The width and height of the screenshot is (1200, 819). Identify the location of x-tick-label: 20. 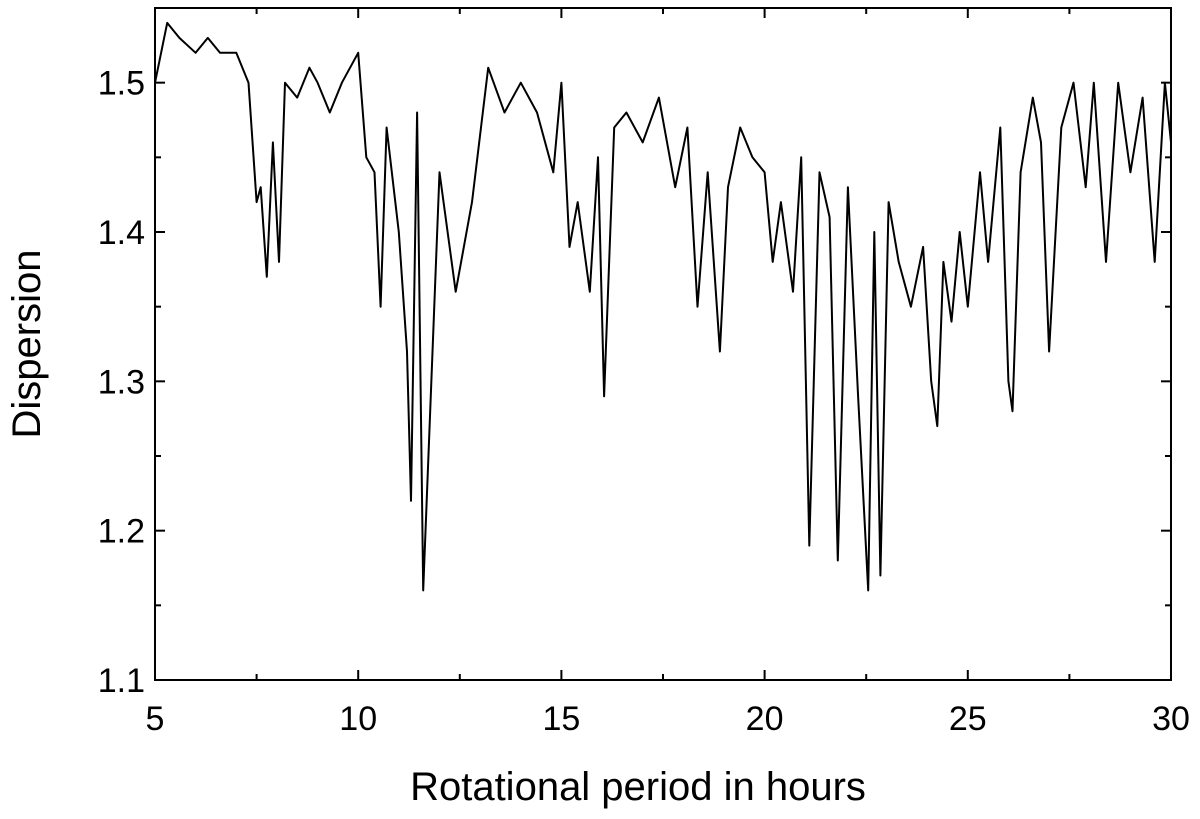
(765, 719).